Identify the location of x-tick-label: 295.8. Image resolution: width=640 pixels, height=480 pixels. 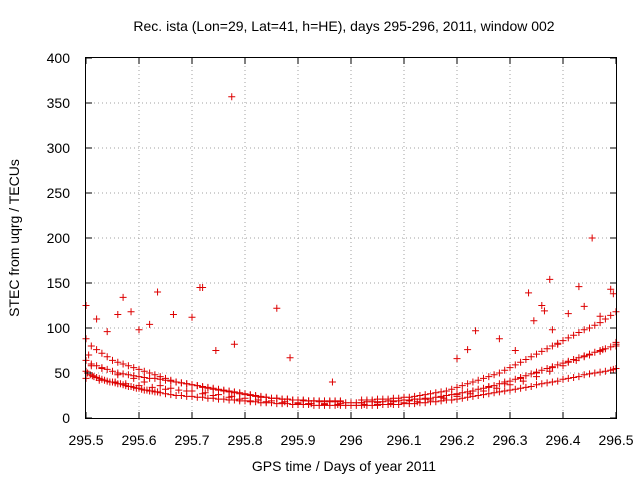
(244, 440).